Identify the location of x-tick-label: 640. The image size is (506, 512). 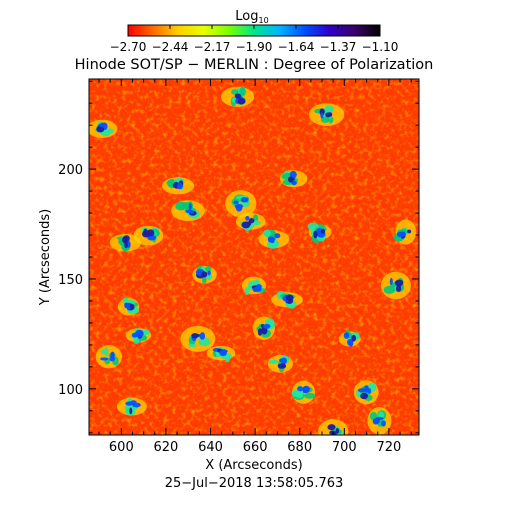
(210, 447).